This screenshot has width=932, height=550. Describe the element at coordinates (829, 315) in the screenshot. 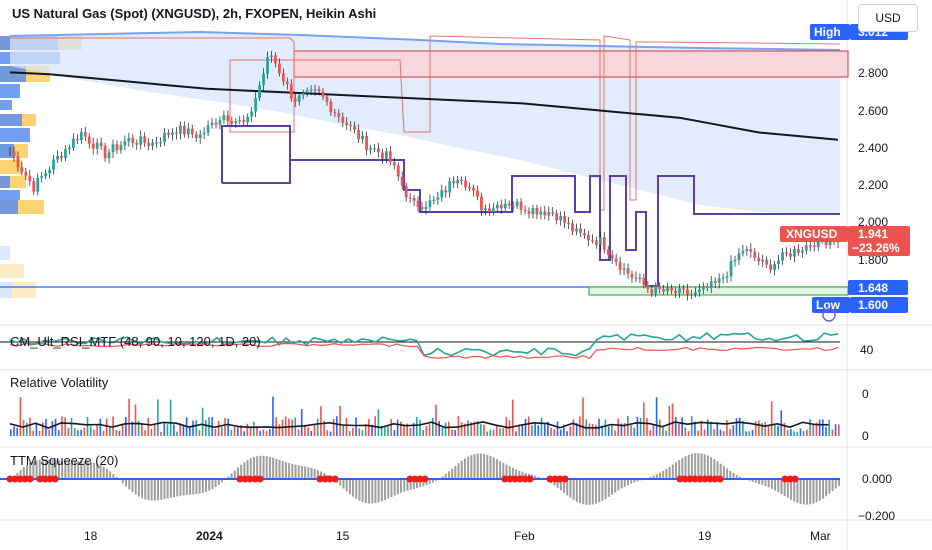

I see `low-marker` at that location.